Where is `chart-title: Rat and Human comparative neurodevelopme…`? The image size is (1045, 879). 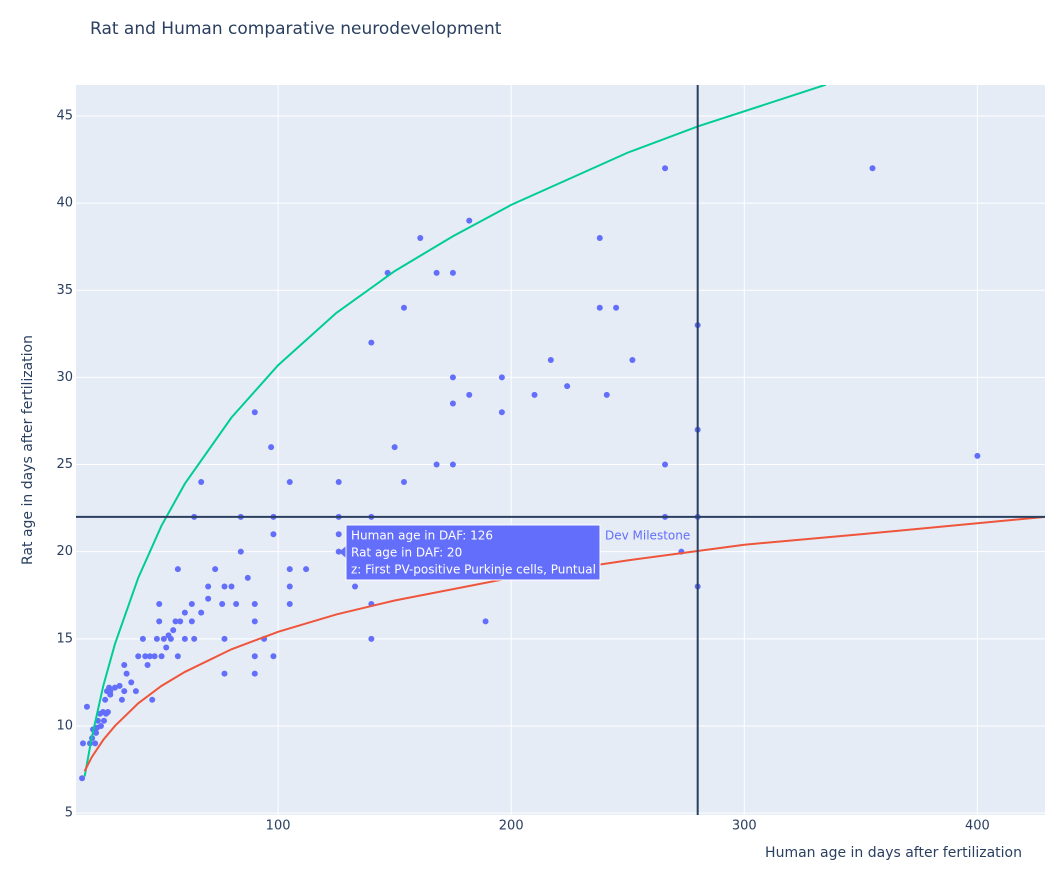
chart-title: Rat and Human comparative neurodevelopme… is located at coordinates (296, 29).